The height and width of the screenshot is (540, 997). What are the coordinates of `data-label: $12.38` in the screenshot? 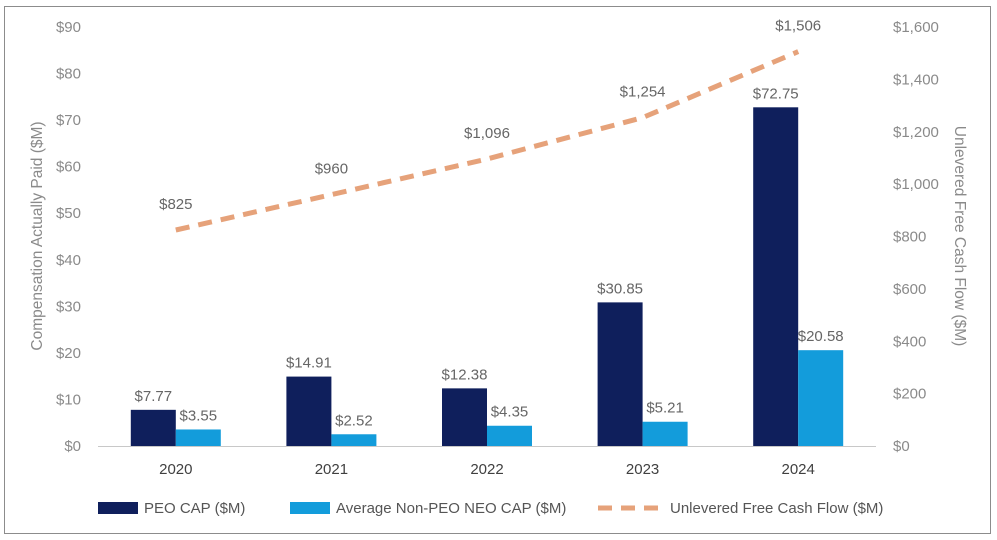 It's located at (465, 374).